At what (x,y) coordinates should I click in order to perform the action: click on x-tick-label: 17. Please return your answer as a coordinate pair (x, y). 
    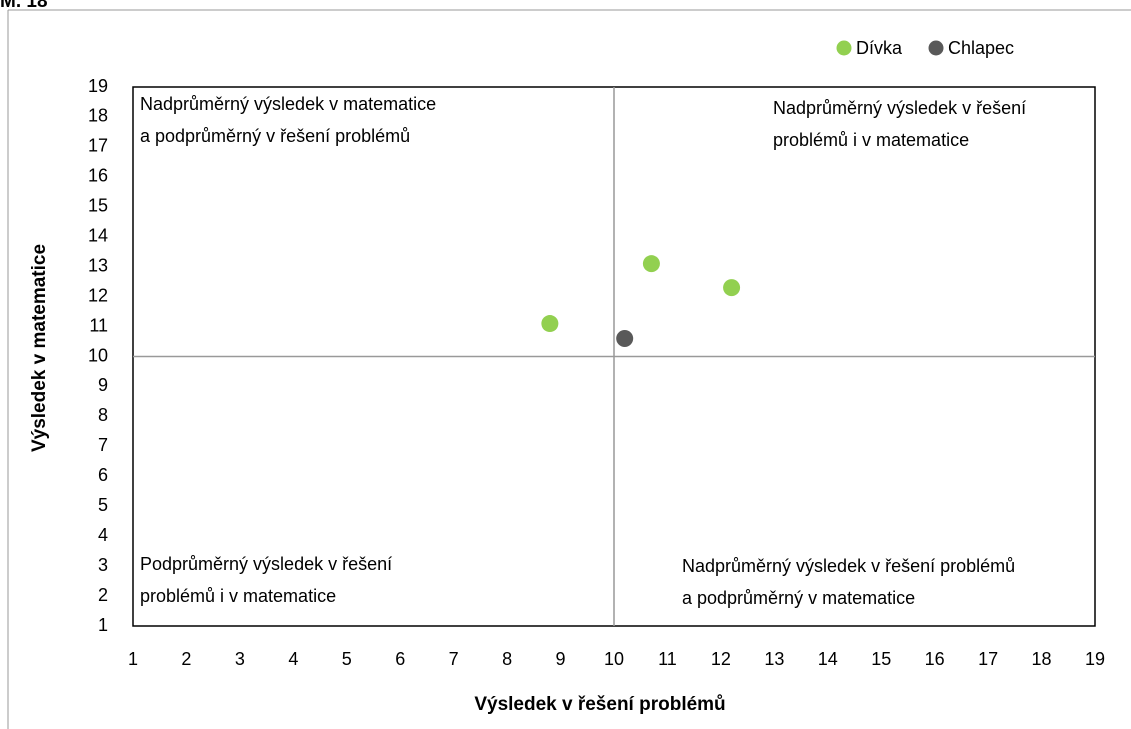
    Looking at the image, I should click on (988, 659).